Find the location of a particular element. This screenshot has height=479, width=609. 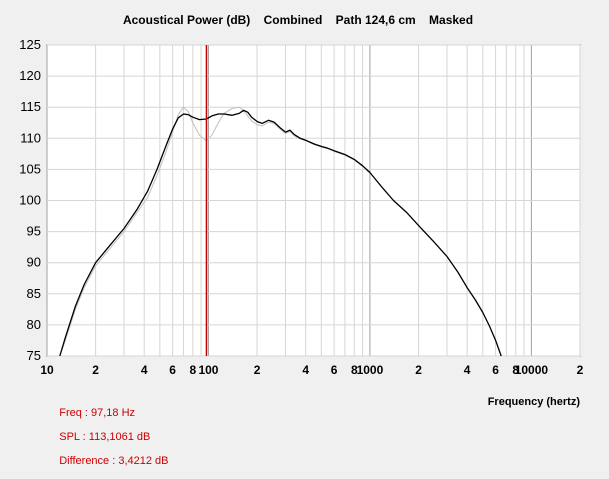

y-tick-label: 100 is located at coordinates (30, 200).